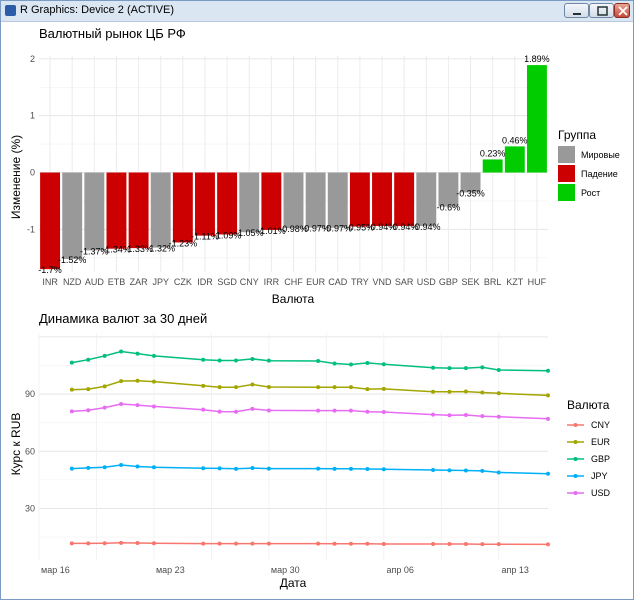 The image size is (634, 600). Describe the element at coordinates (271, 231) in the screenshot. I see `bar-value-label: -1.01%` at that location.